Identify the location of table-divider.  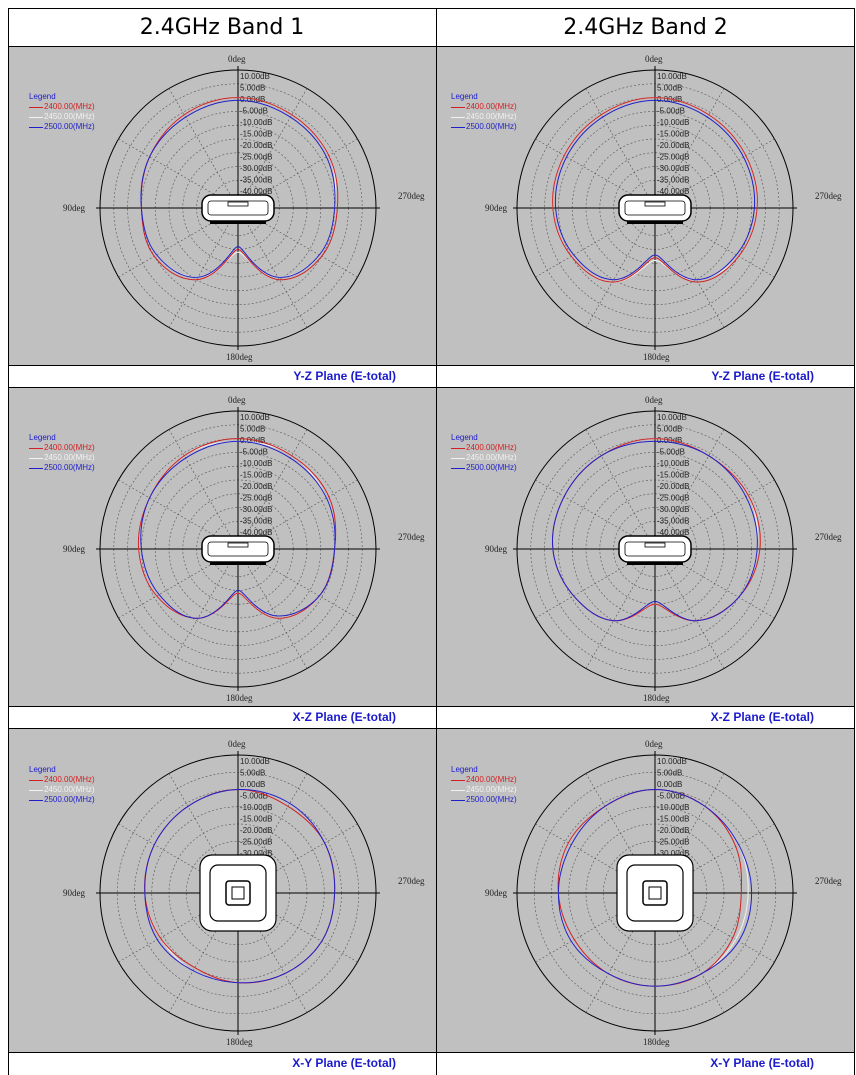
(436, 541).